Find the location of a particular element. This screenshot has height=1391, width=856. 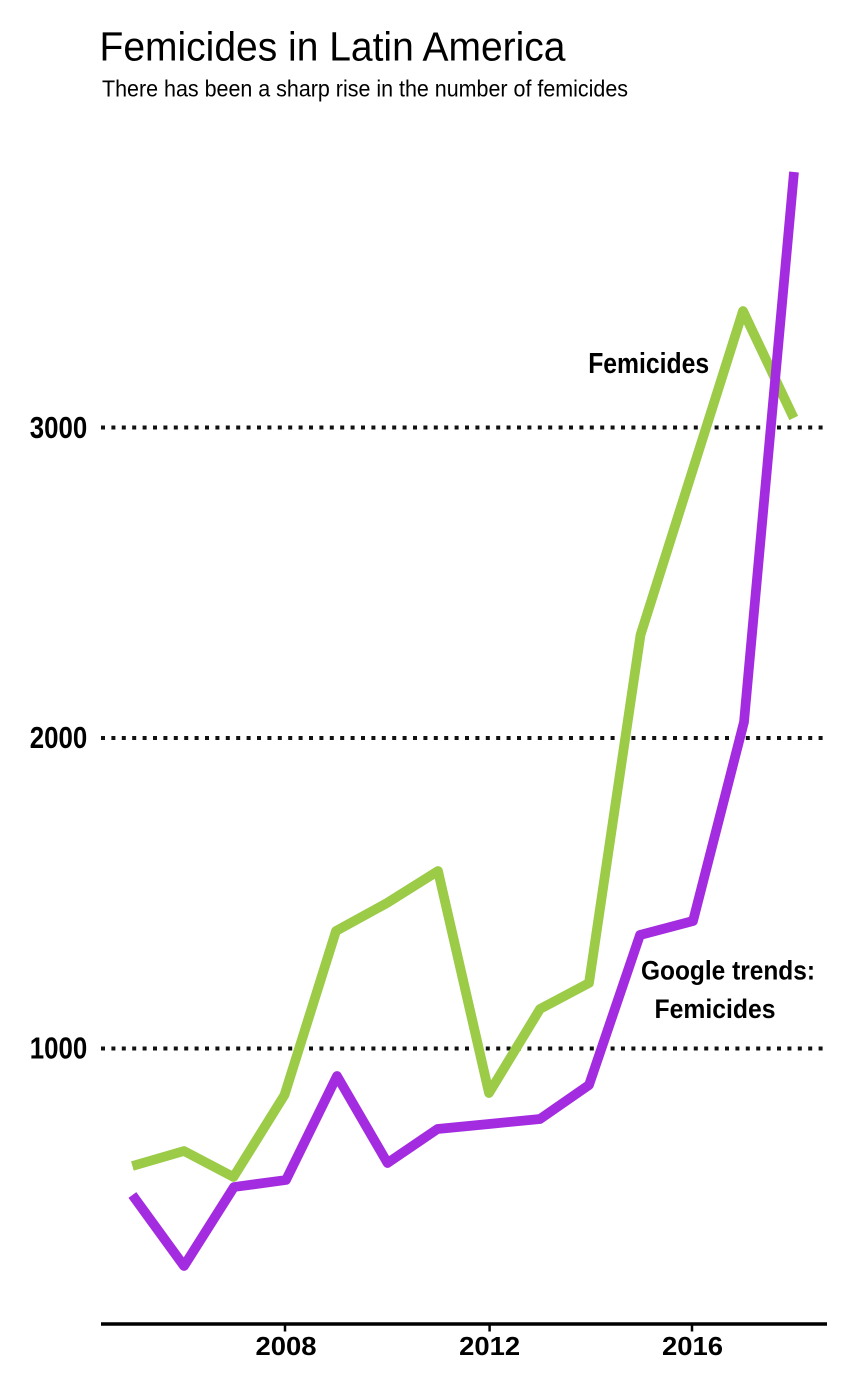

svg-text: 2016 is located at coordinates (692, 1346).